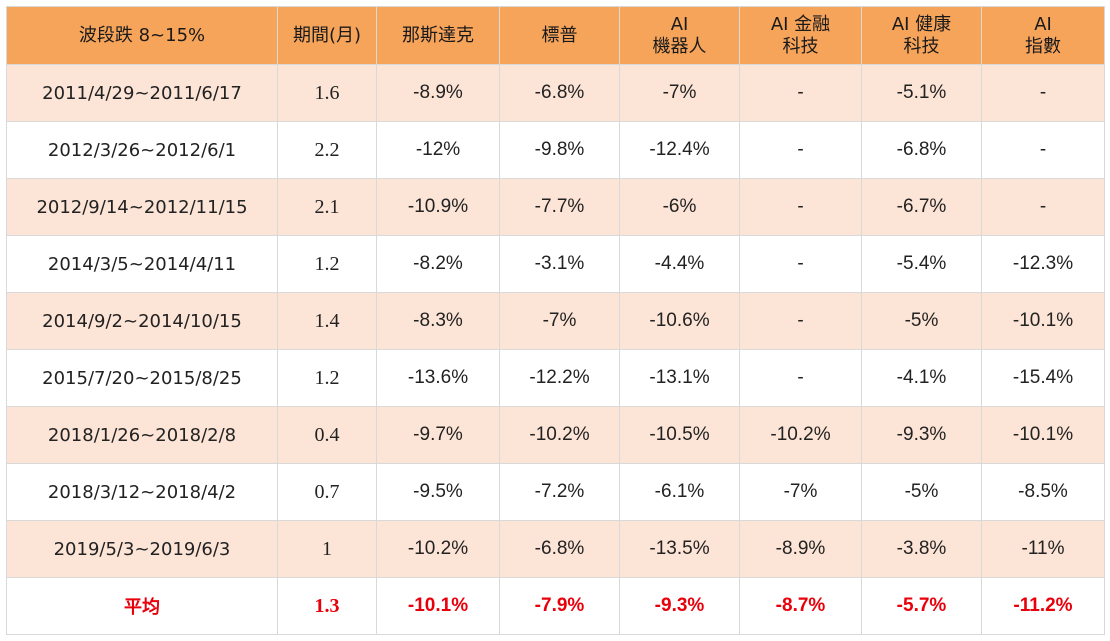  What do you see at coordinates (679, 35) in the screenshot?
I see `header-ai-robotics: AI 機器人` at bounding box center [679, 35].